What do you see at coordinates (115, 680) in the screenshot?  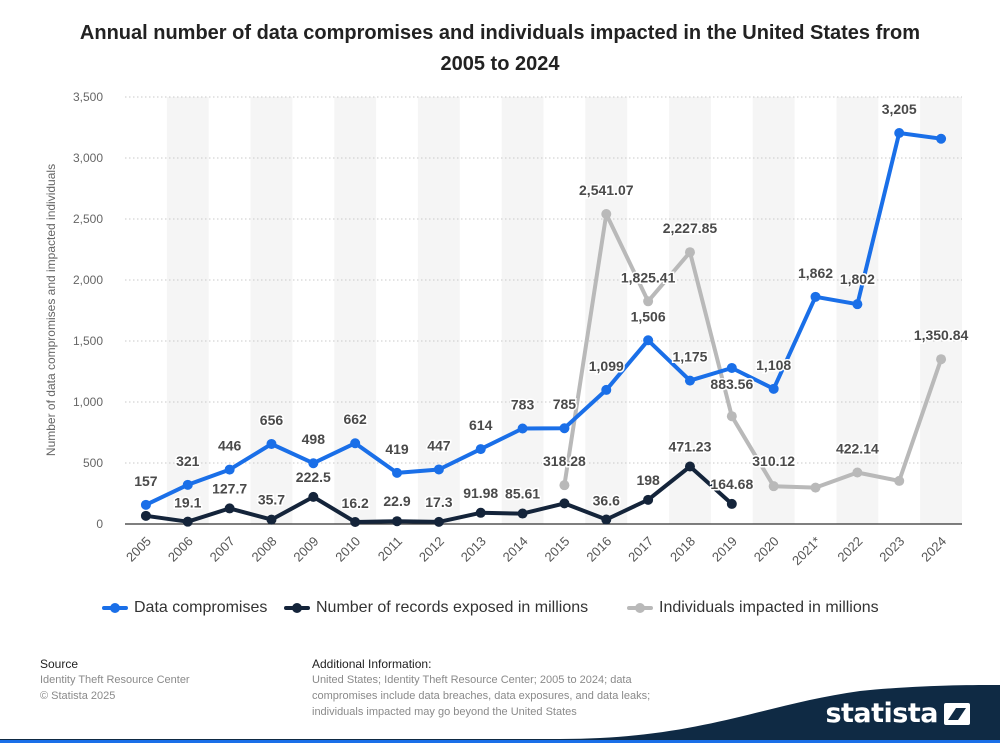 I see `source-line: Identity Theft Resource Center` at bounding box center [115, 680].